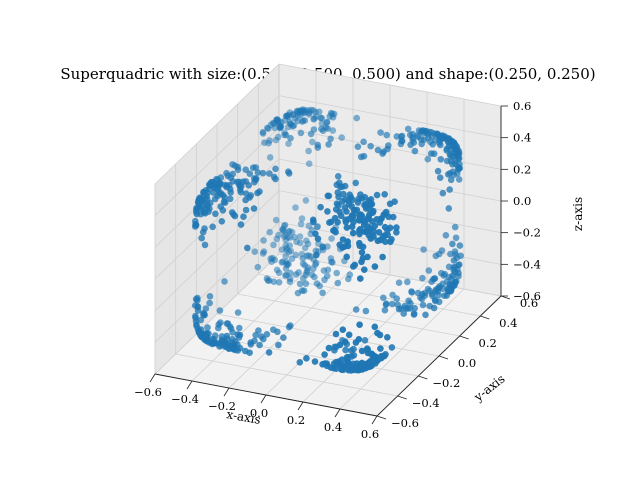 This screenshot has height=480, width=640. I want to click on z-grid-line, so click(390, 117).